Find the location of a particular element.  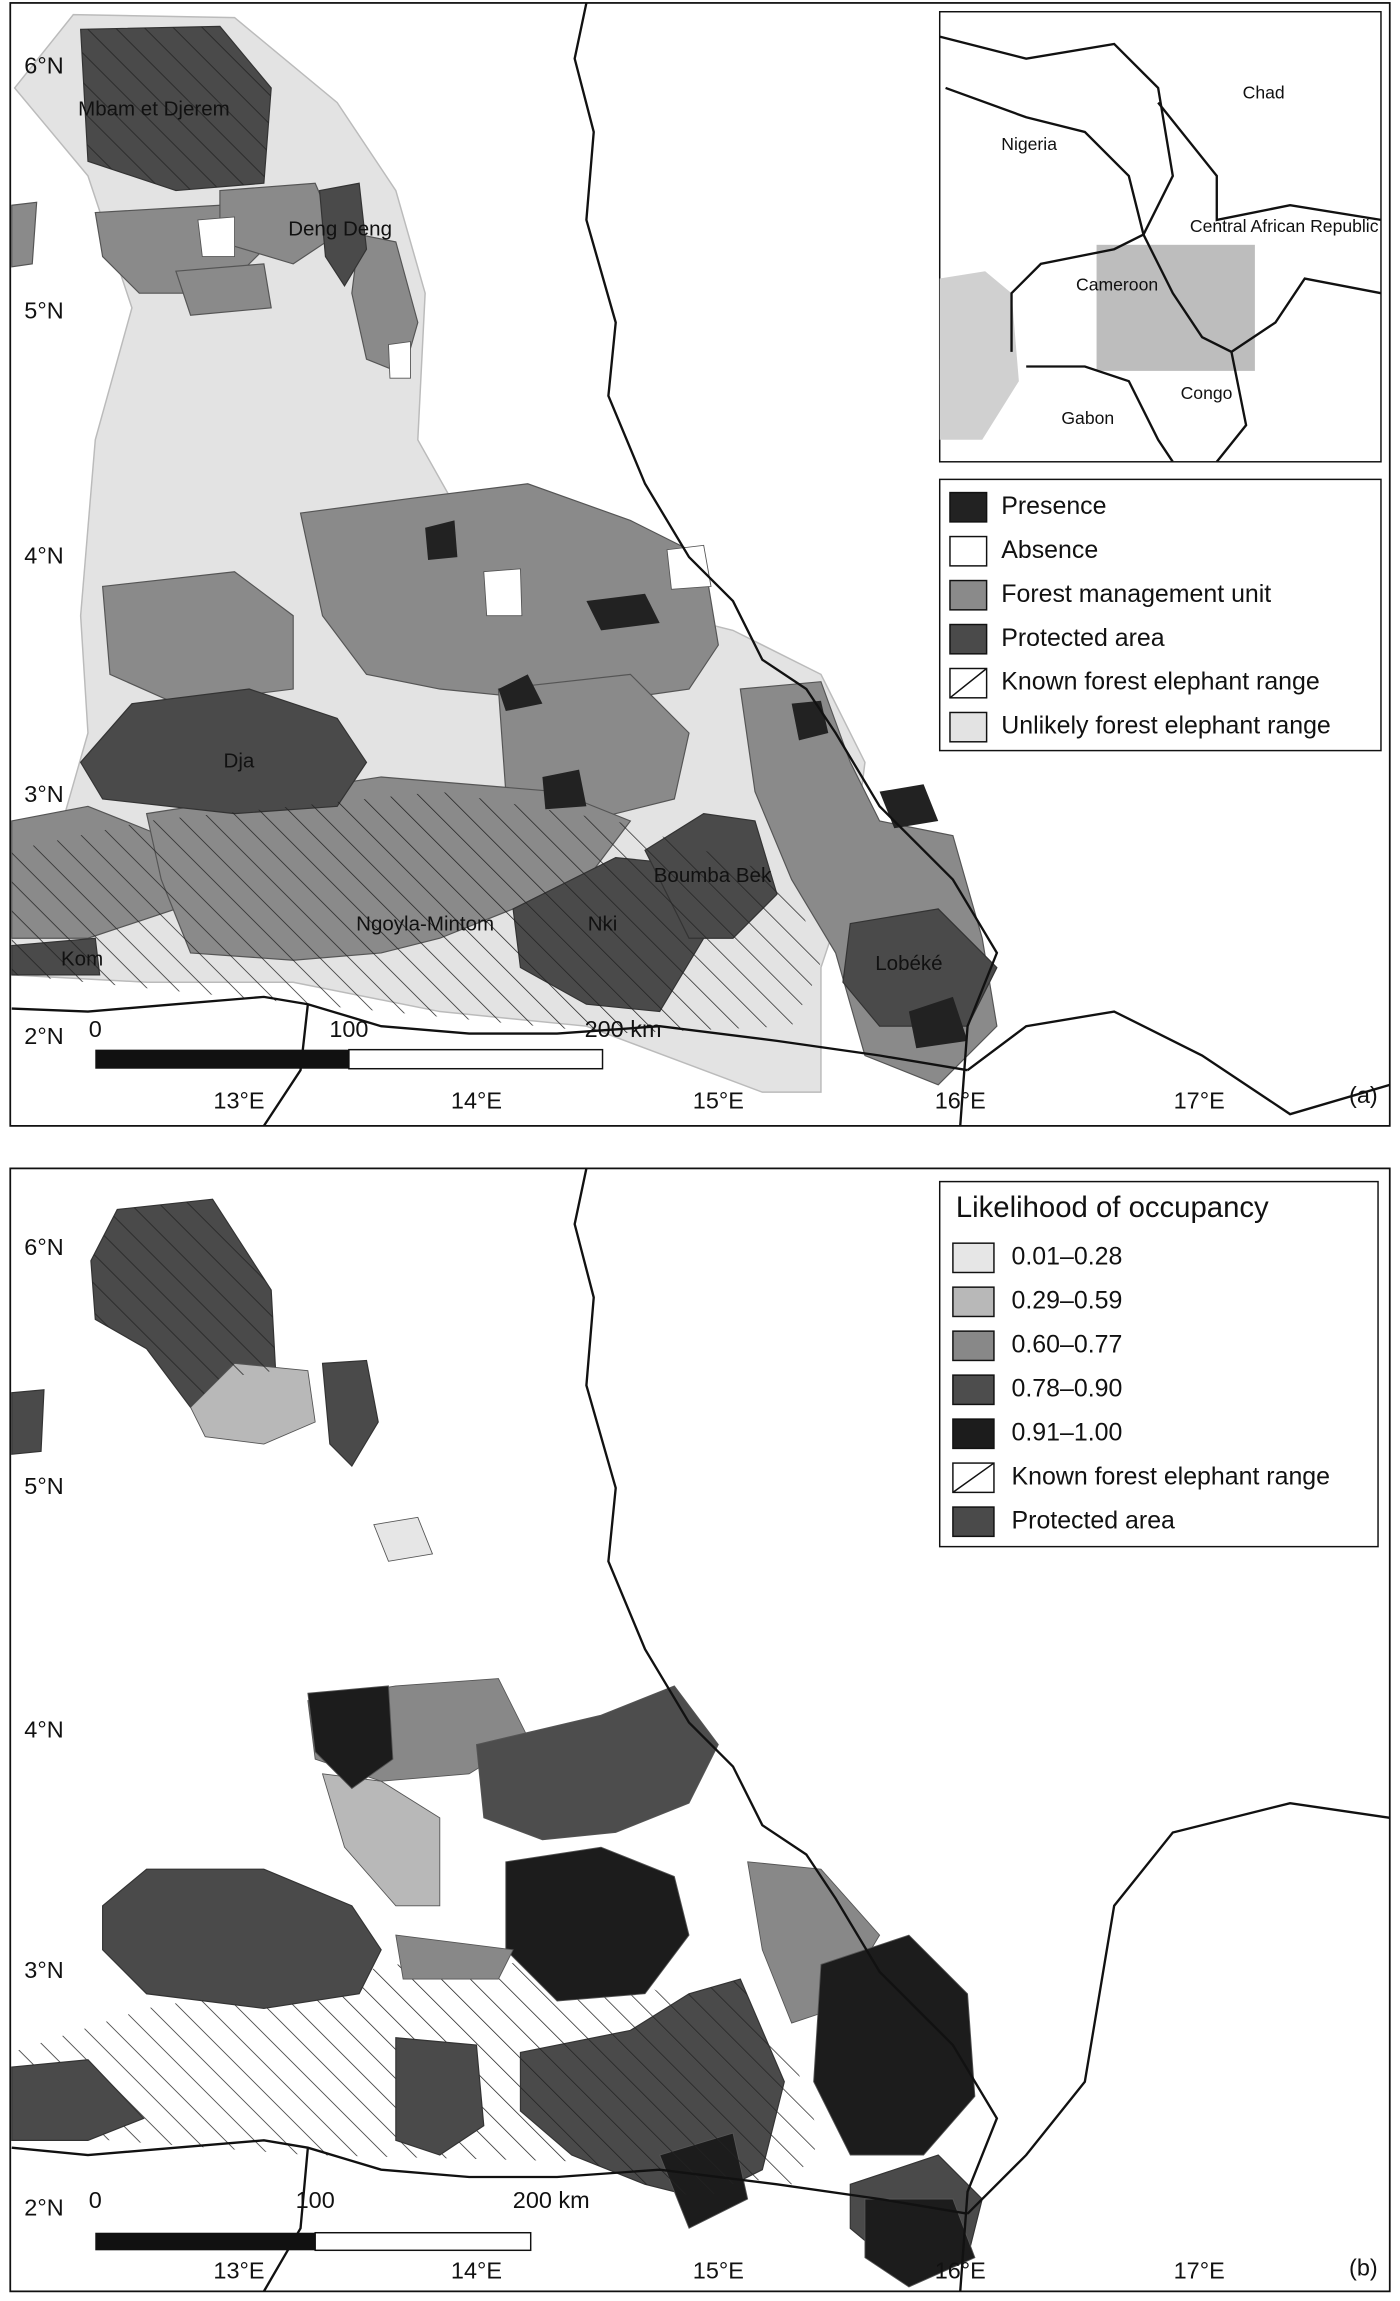

inset-label: Nigeria is located at coordinates (1029, 144).